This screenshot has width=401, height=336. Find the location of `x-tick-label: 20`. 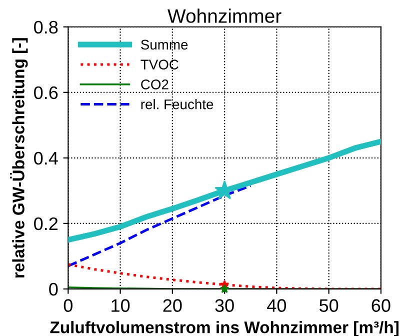

x-tick-label: 20 is located at coordinates (172, 305).